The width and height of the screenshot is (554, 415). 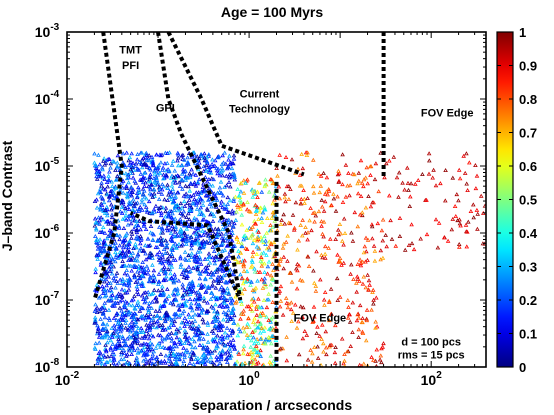 What do you see at coordinates (165, 109) in the screenshot?
I see `annotation-label: GPI` at bounding box center [165, 109].